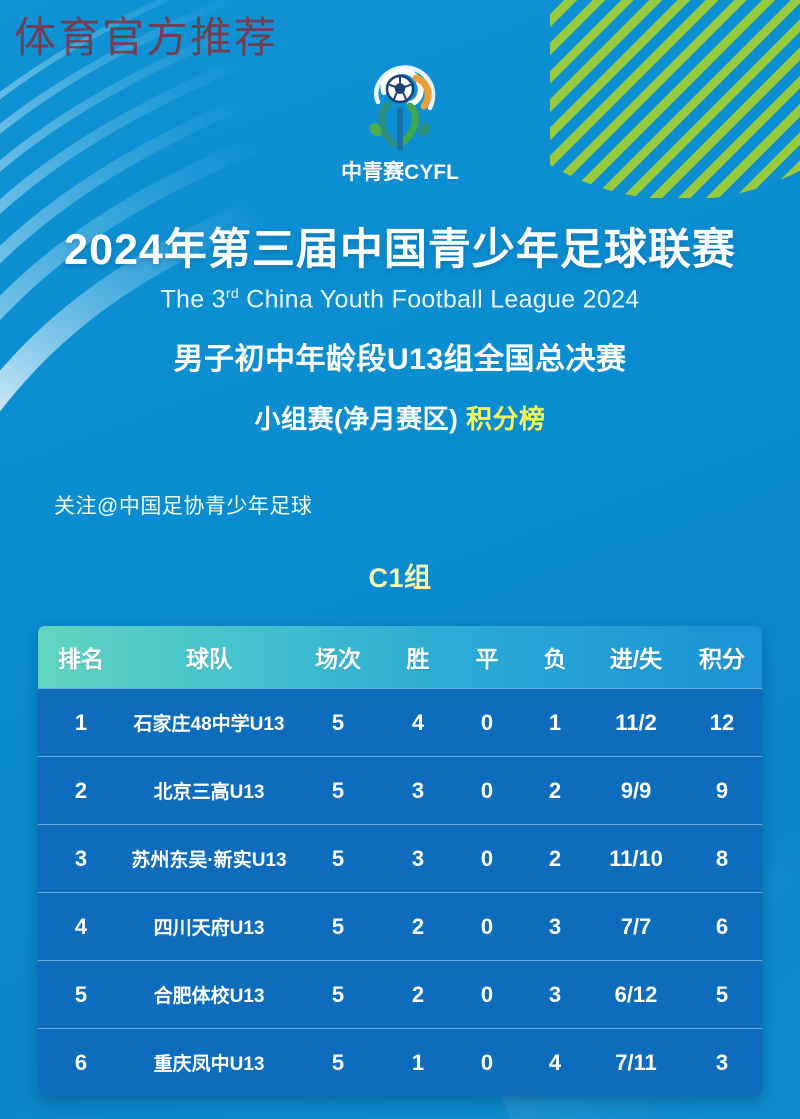 The height and width of the screenshot is (1119, 800). What do you see at coordinates (555, 722) in the screenshot?
I see `cell-losses: 1` at bounding box center [555, 722].